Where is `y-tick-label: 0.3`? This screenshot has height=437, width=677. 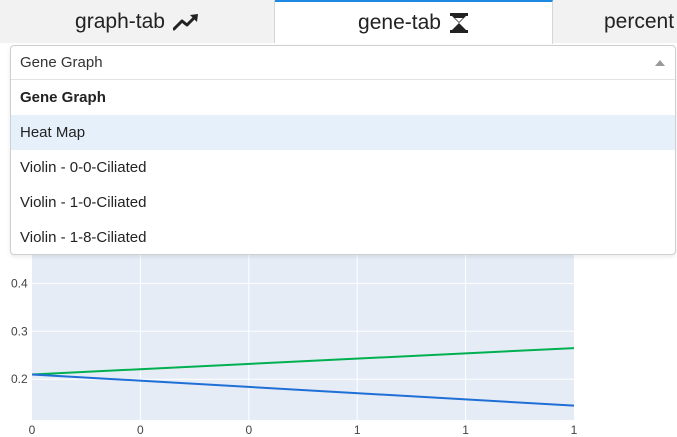
y-tick-label: 0.3 is located at coordinates (19, 331).